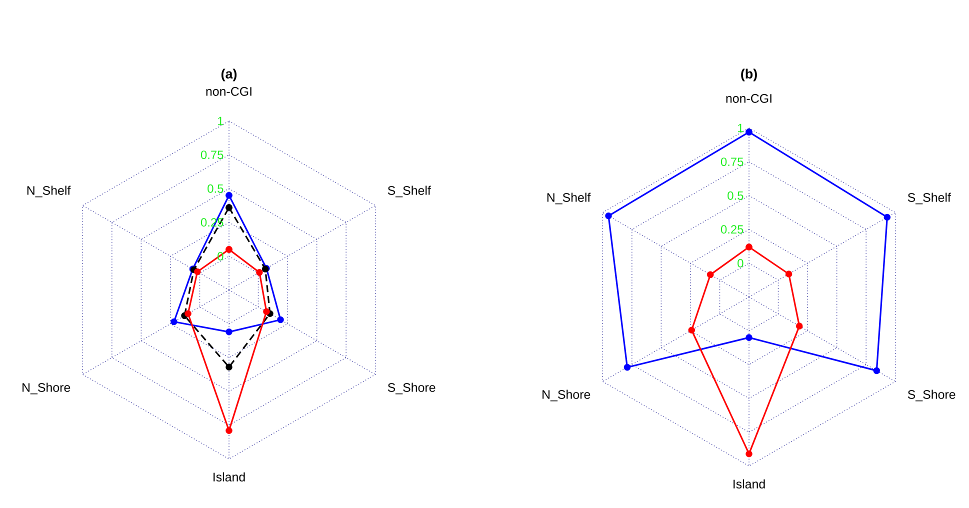 This screenshot has height=508, width=969. I want to click on y-tick-label: 0, so click(741, 263).